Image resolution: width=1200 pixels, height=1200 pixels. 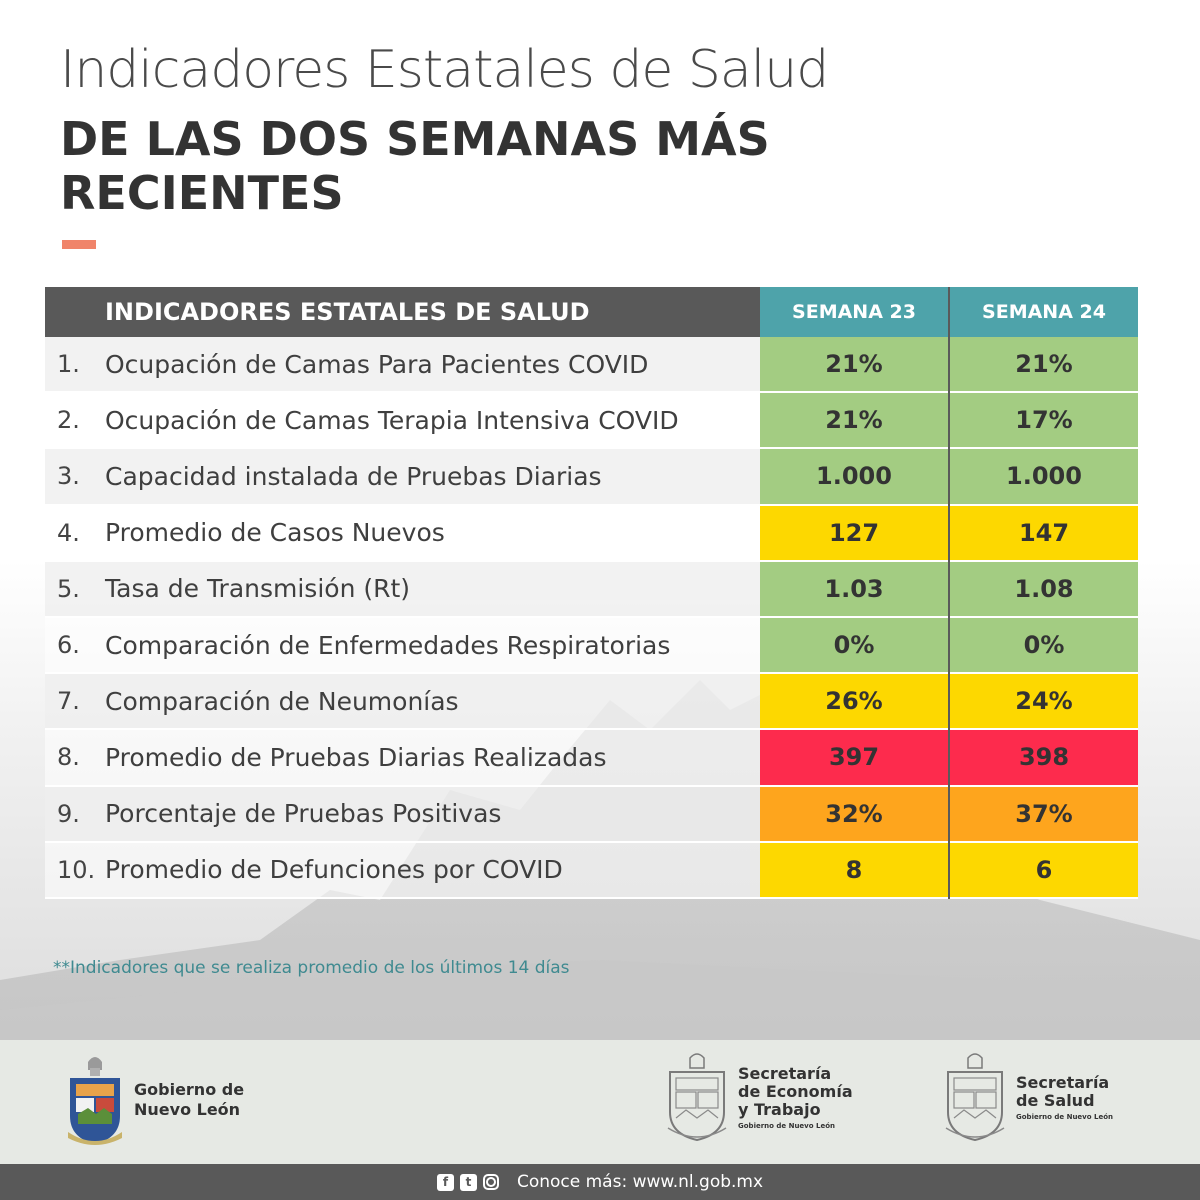 What do you see at coordinates (1044, 758) in the screenshot?
I see `week-24-value: 398` at bounding box center [1044, 758].